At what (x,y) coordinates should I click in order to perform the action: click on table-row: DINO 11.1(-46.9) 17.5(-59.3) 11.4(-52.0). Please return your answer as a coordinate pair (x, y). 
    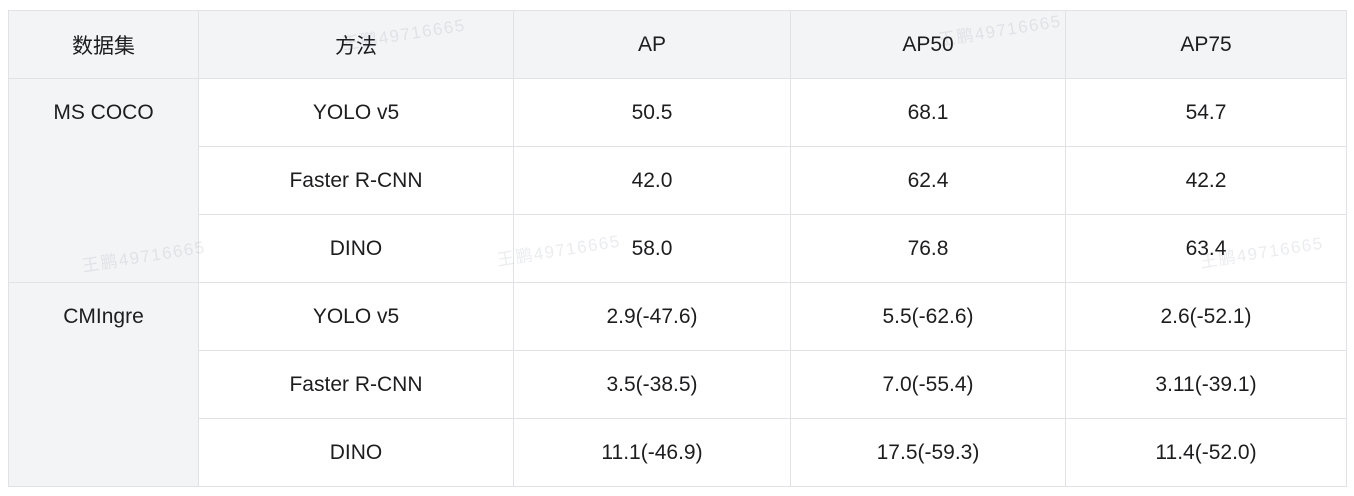
    Looking at the image, I should click on (678, 452).